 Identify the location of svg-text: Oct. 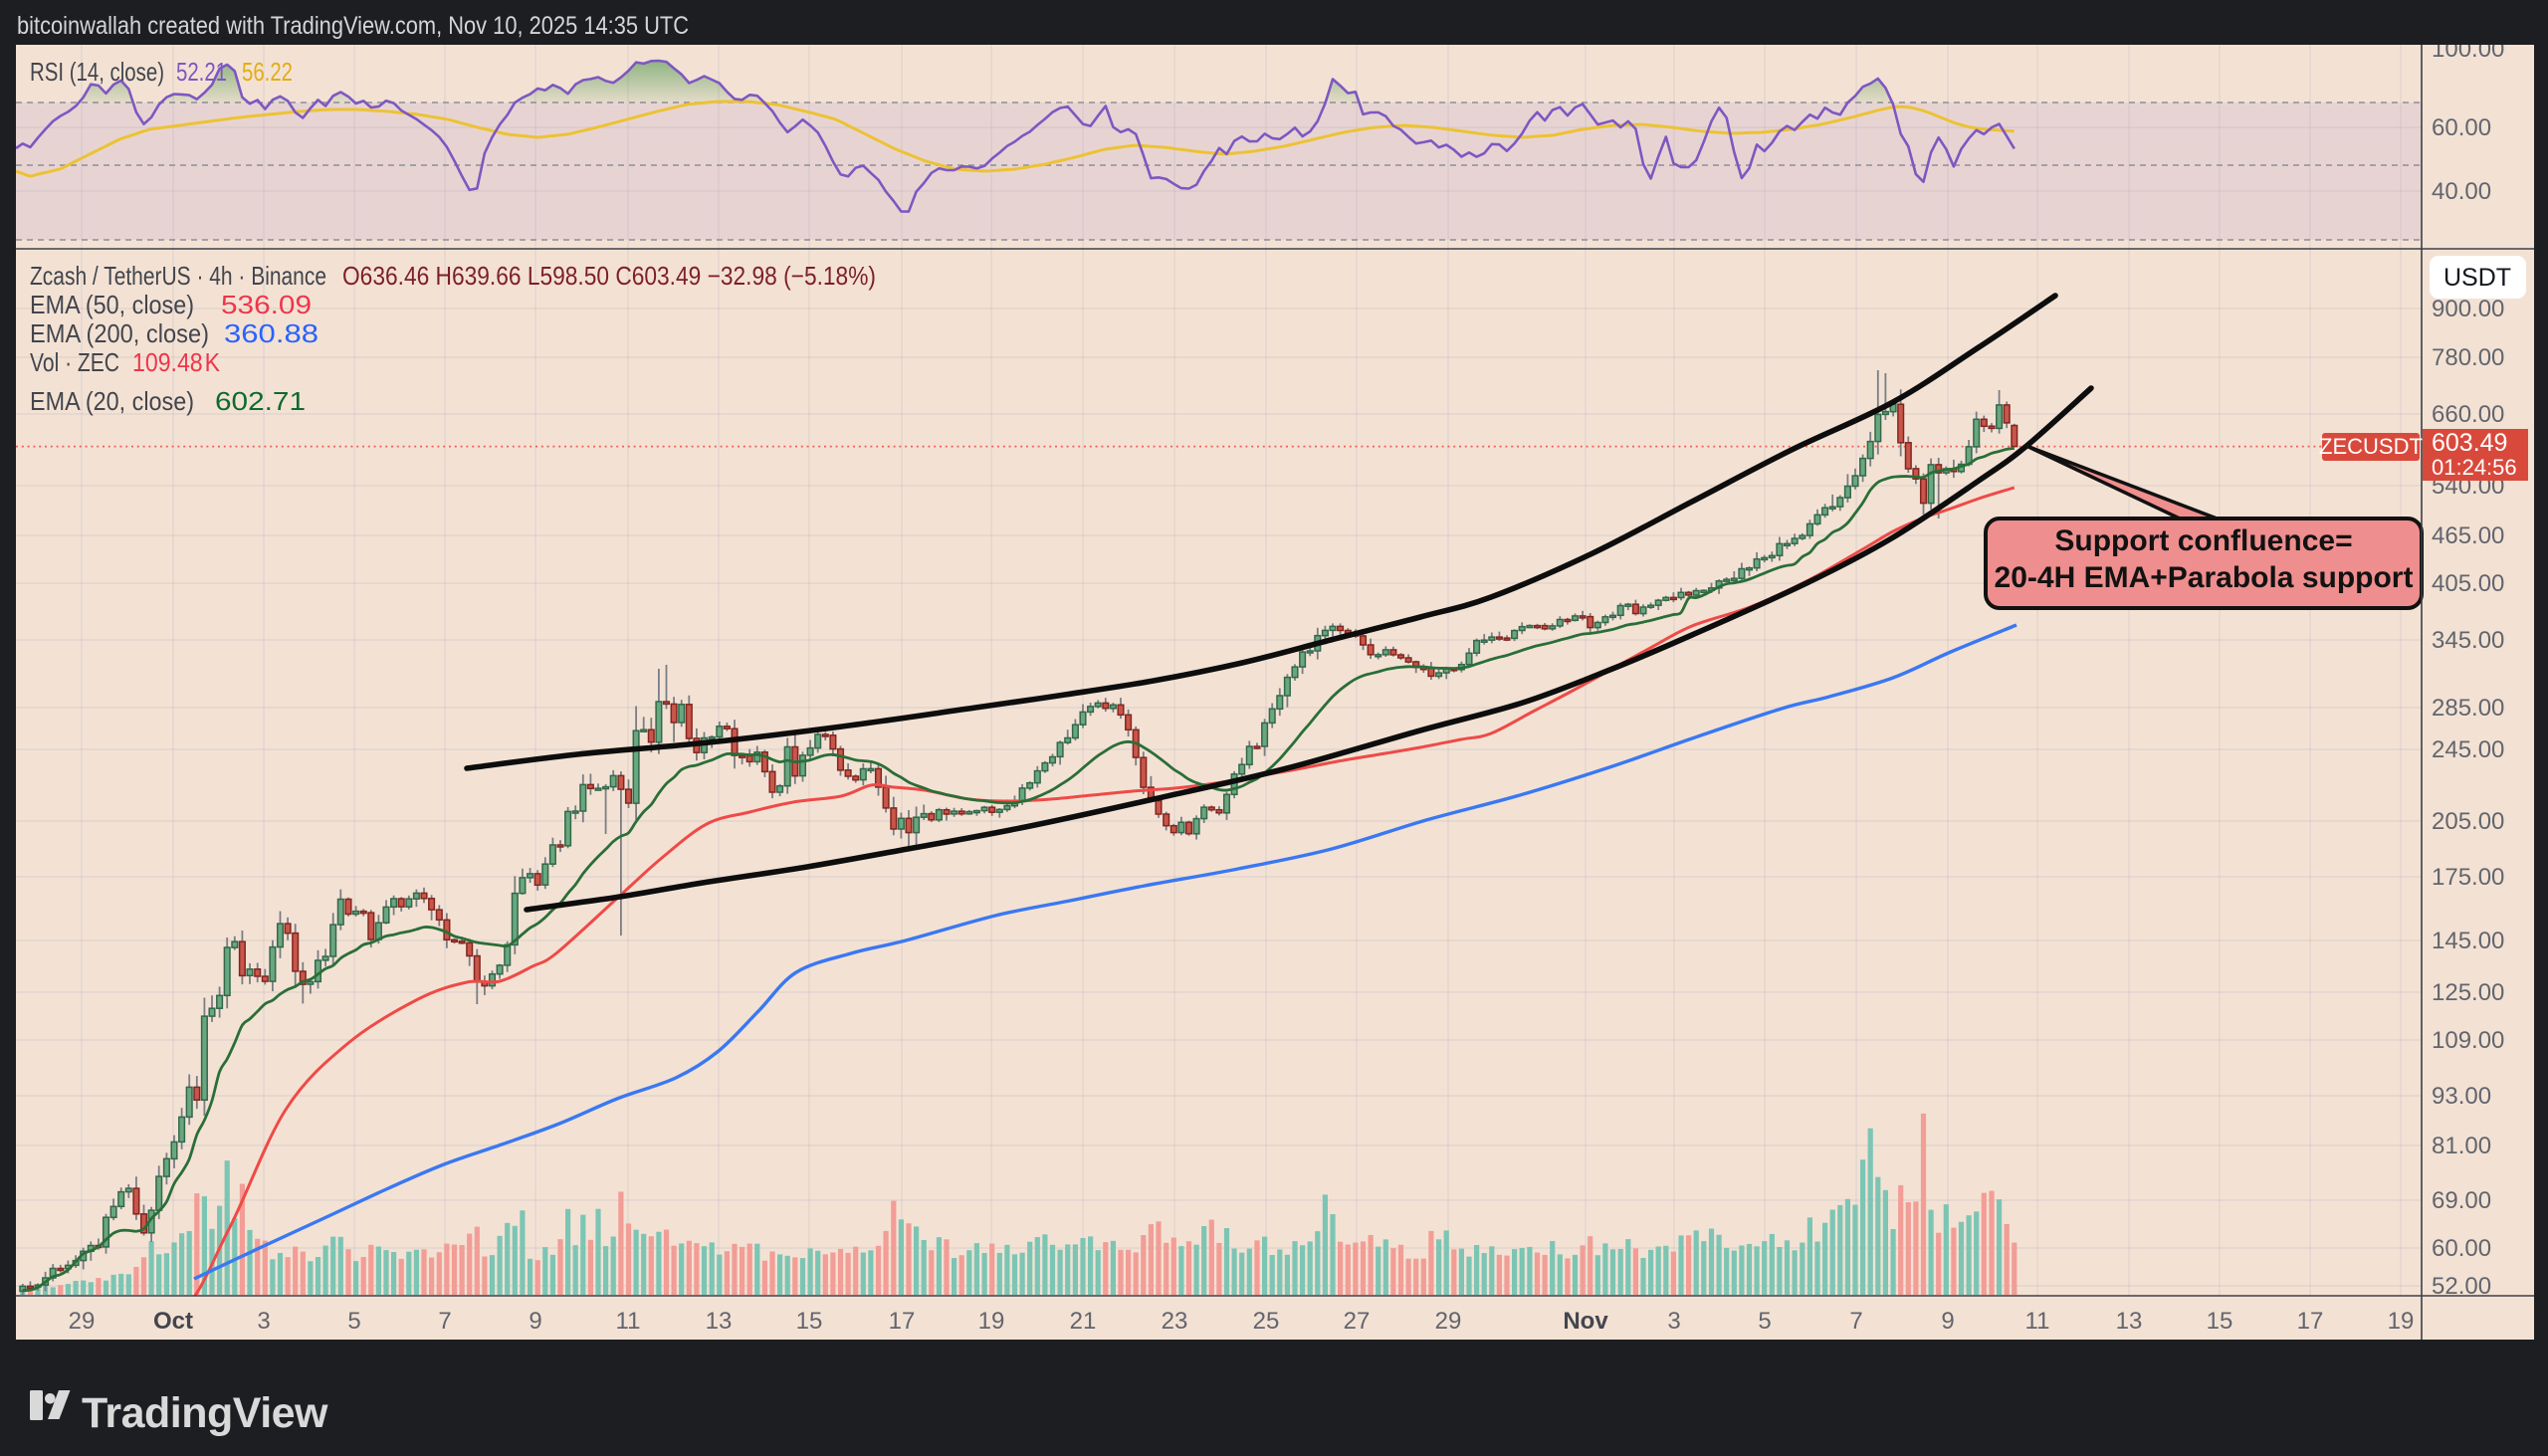
(173, 1321).